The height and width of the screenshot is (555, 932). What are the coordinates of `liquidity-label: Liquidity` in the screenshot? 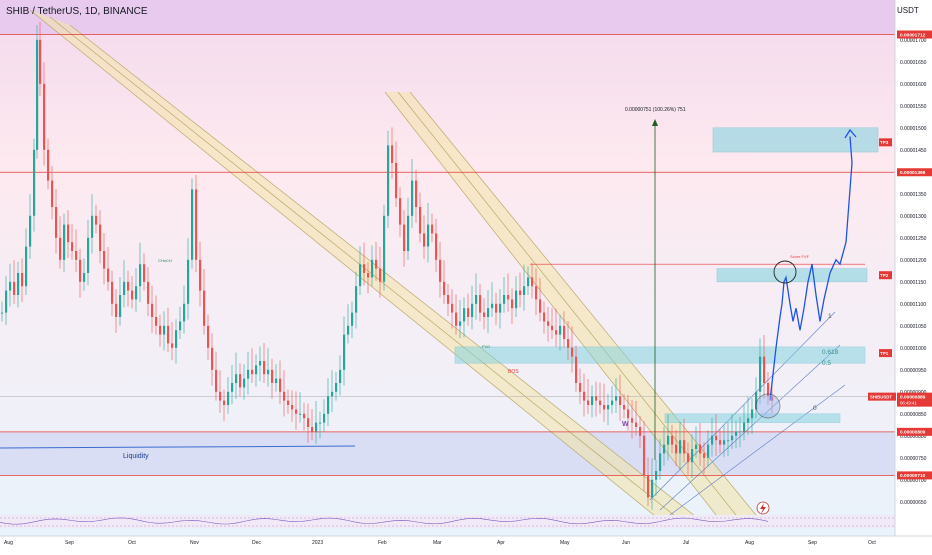 It's located at (136, 456).